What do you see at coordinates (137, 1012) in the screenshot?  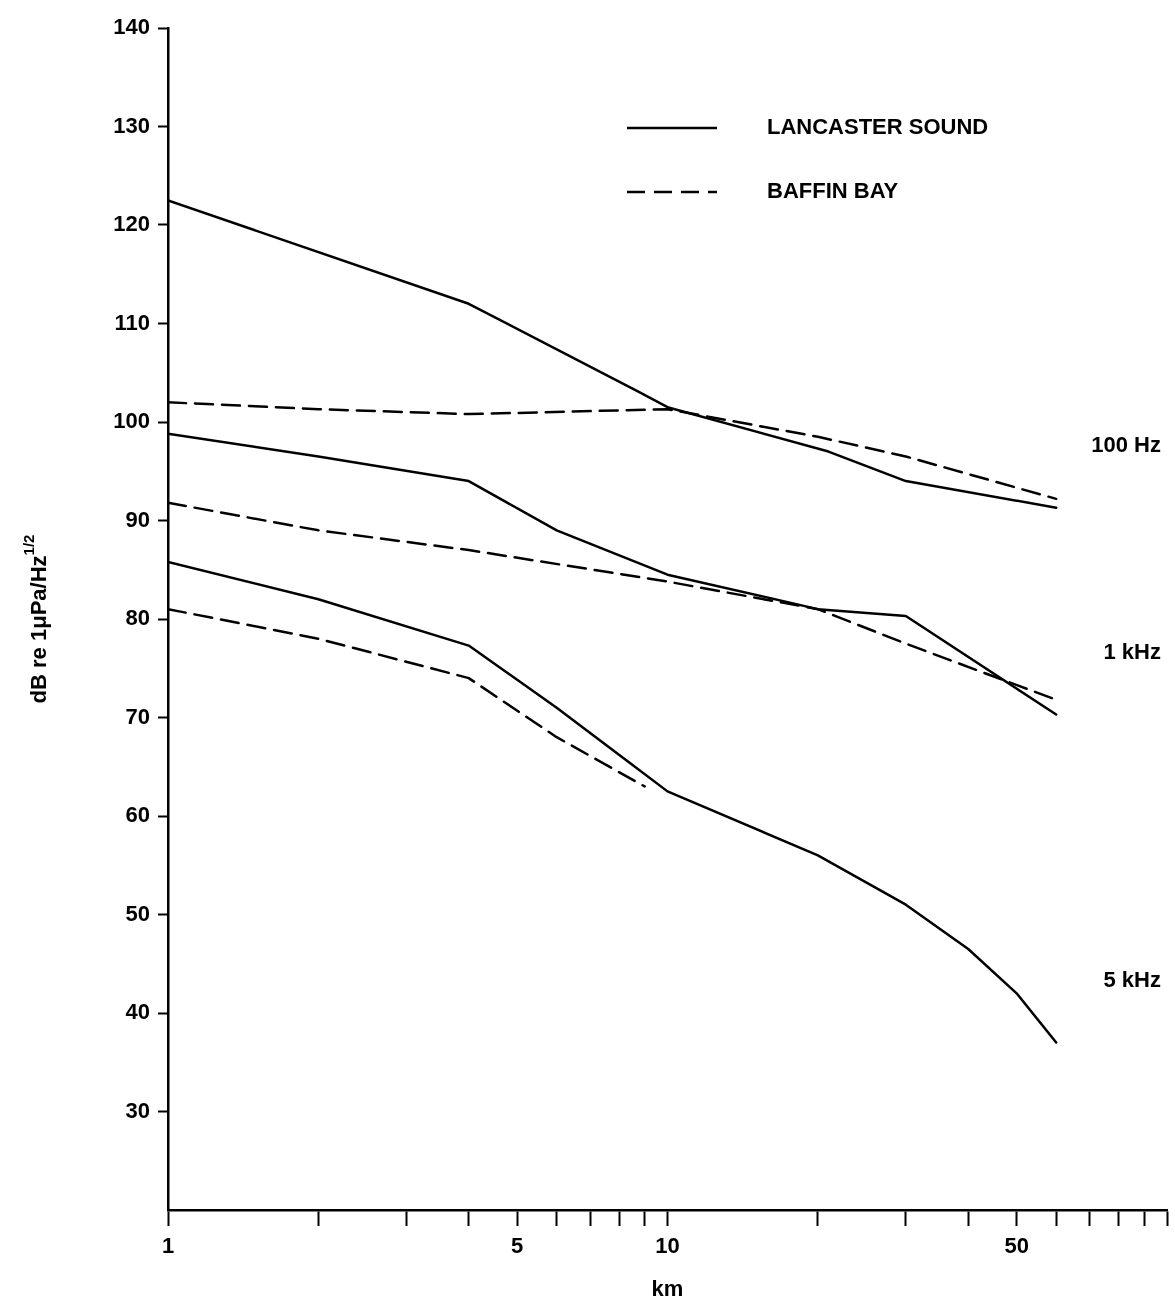 I see `y-tick-label: 40` at bounding box center [137, 1012].